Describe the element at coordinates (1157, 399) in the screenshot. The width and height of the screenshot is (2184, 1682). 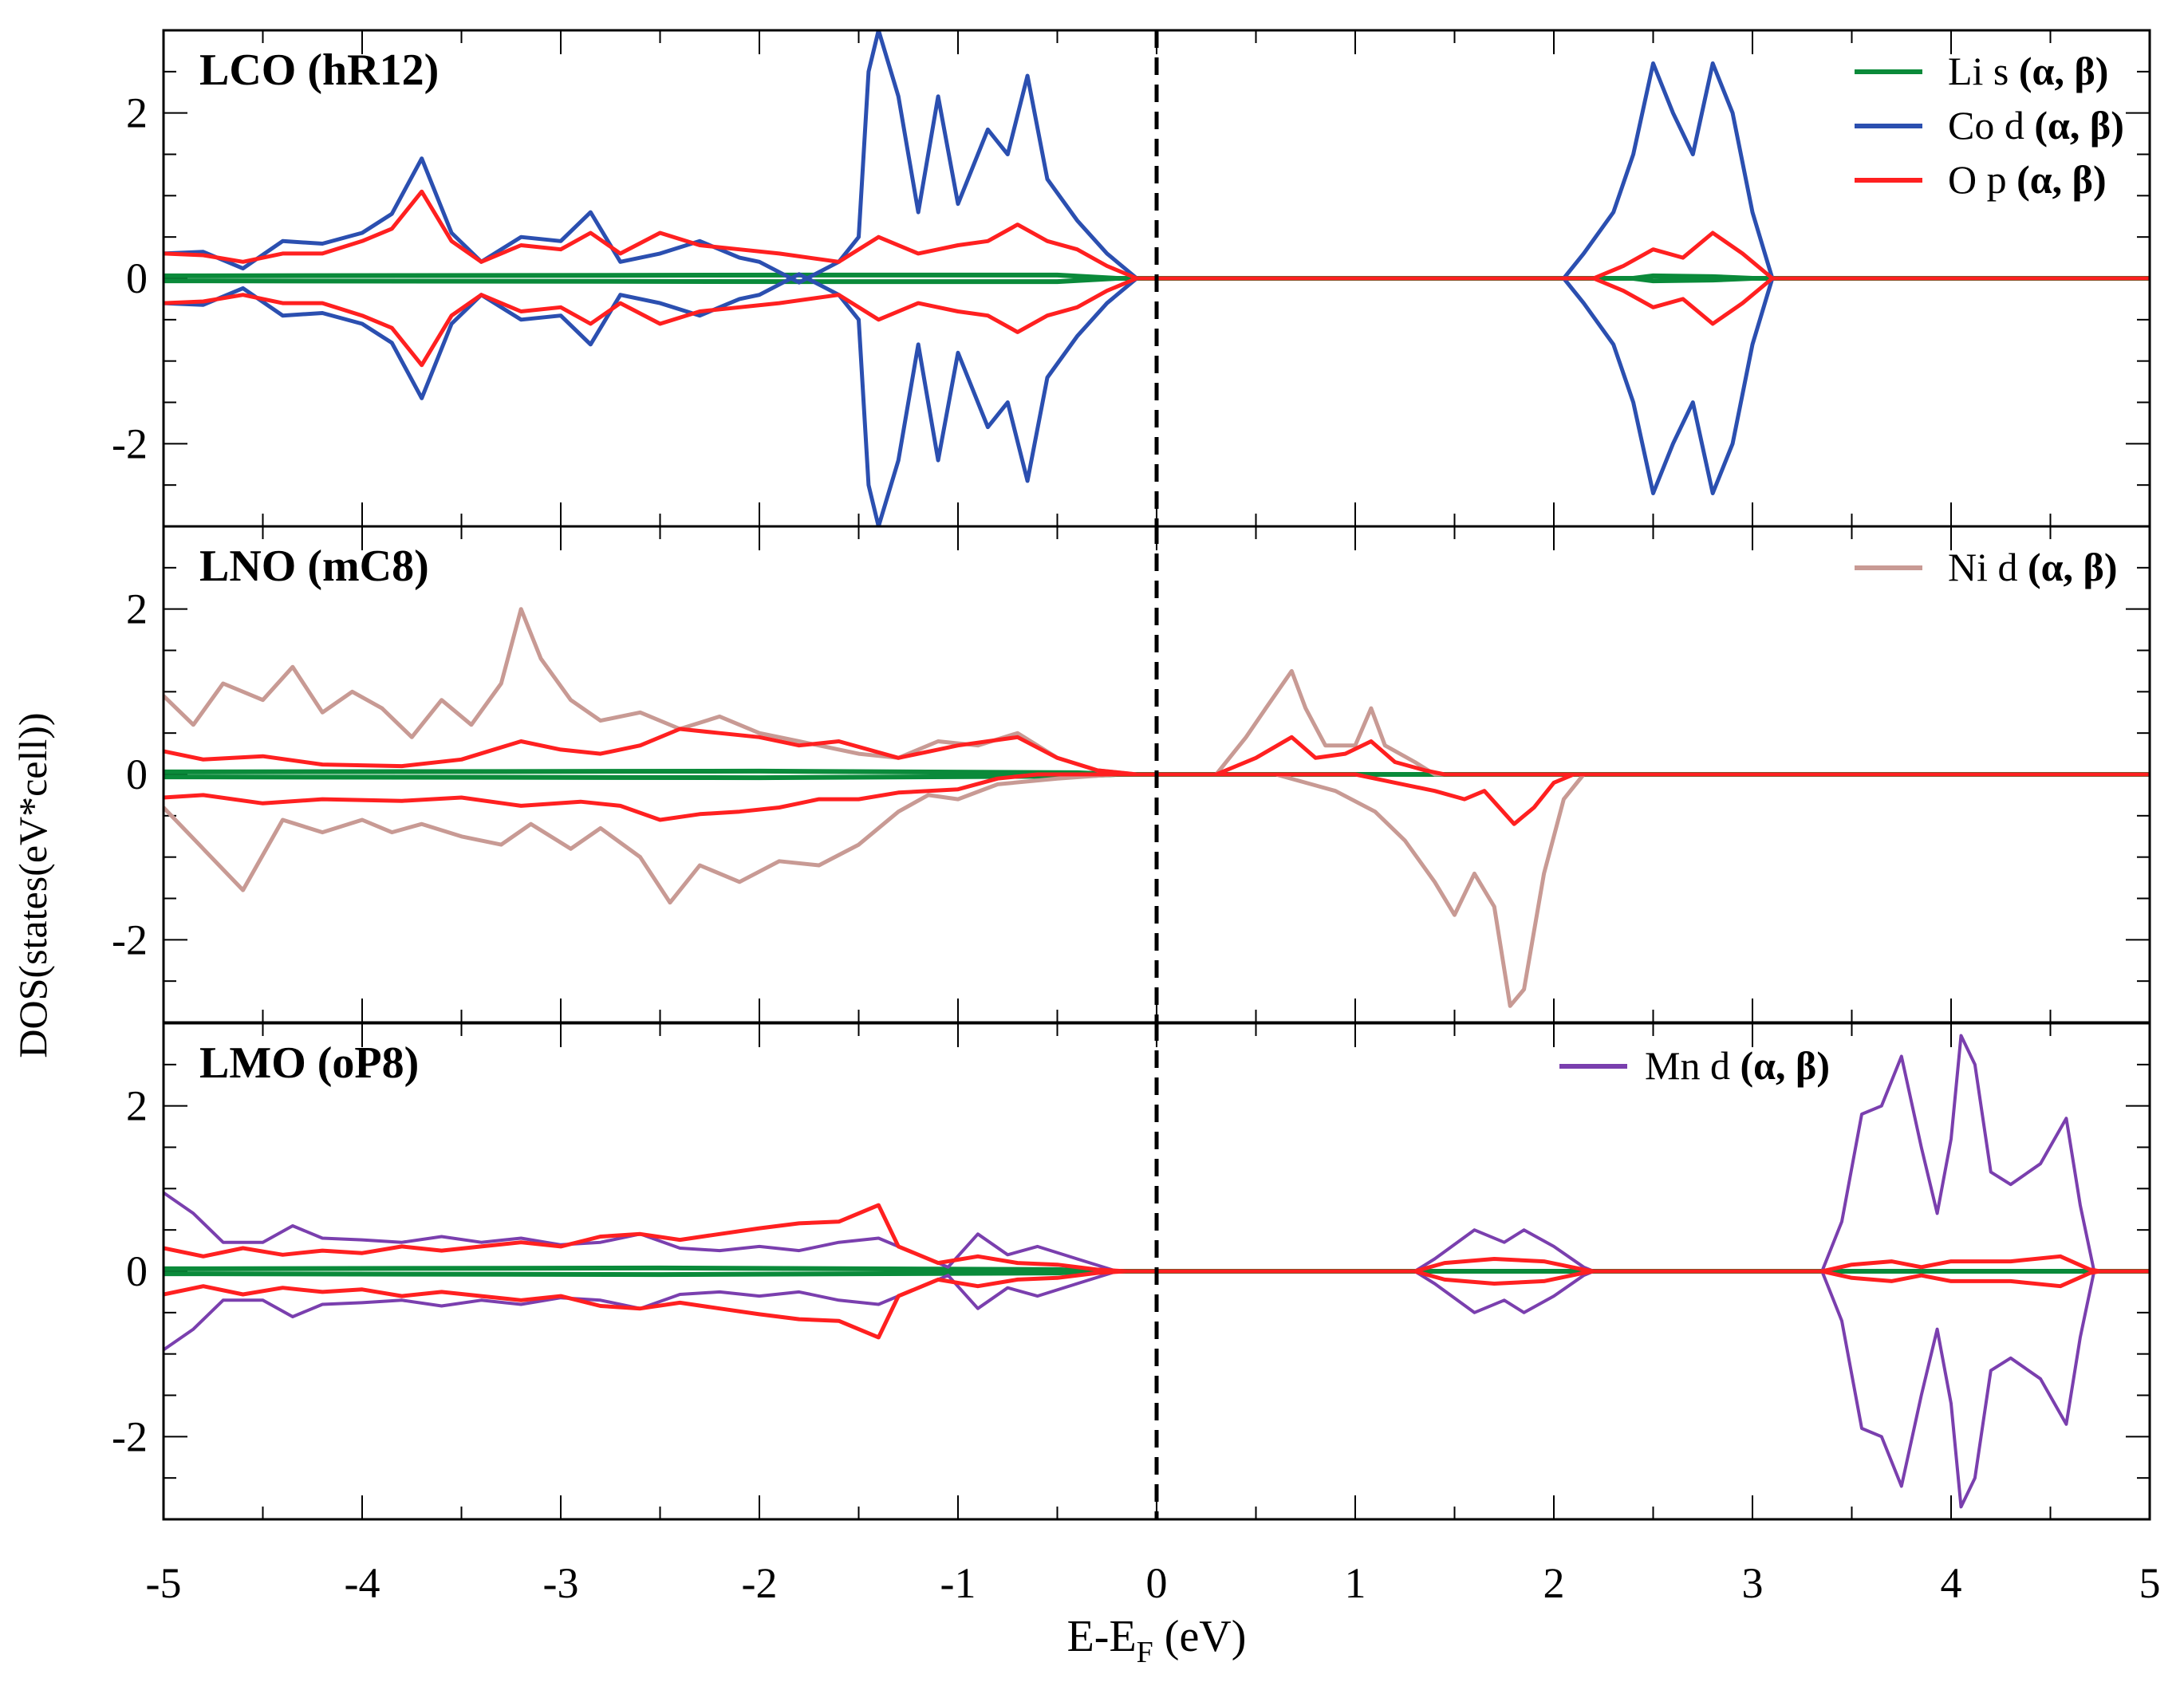
I see `dos-line-co-down` at that location.